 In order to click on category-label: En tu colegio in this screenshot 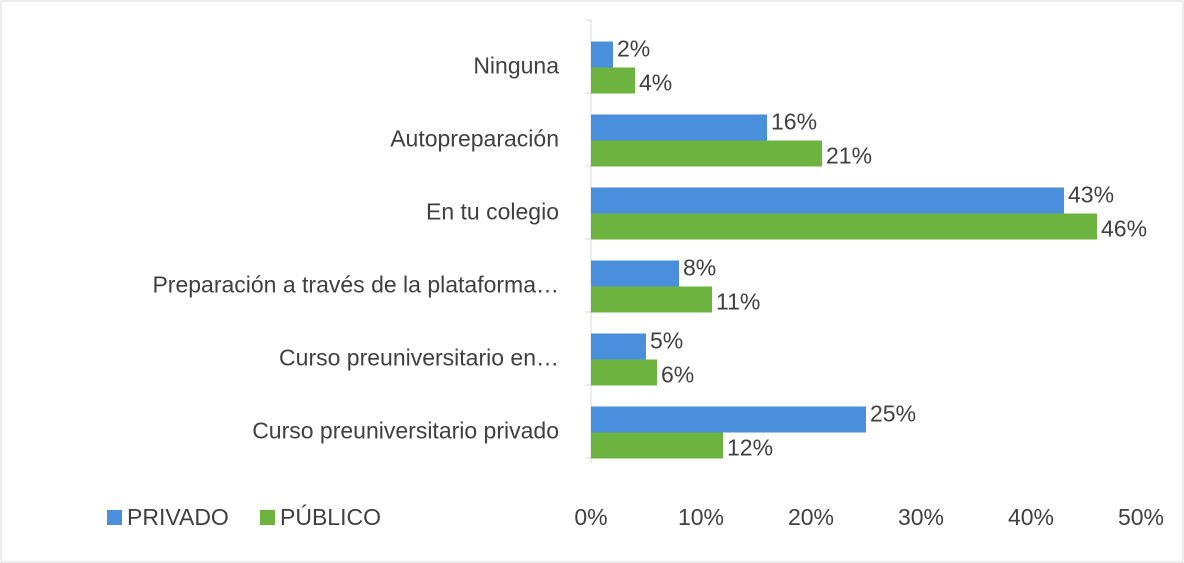, I will do `click(492, 212)`.